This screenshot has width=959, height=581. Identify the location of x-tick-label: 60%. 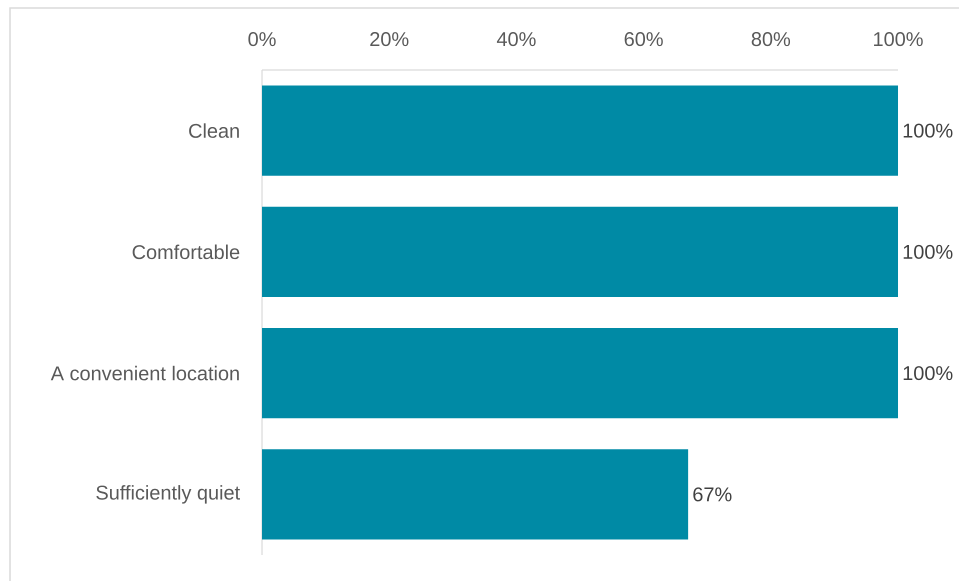
(643, 39).